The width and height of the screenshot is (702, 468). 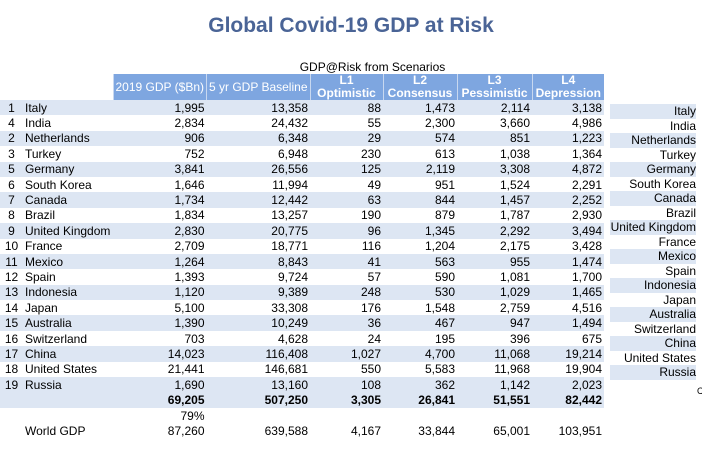 I want to click on header-l3: L3 Pessimistic, so click(x=494, y=87).